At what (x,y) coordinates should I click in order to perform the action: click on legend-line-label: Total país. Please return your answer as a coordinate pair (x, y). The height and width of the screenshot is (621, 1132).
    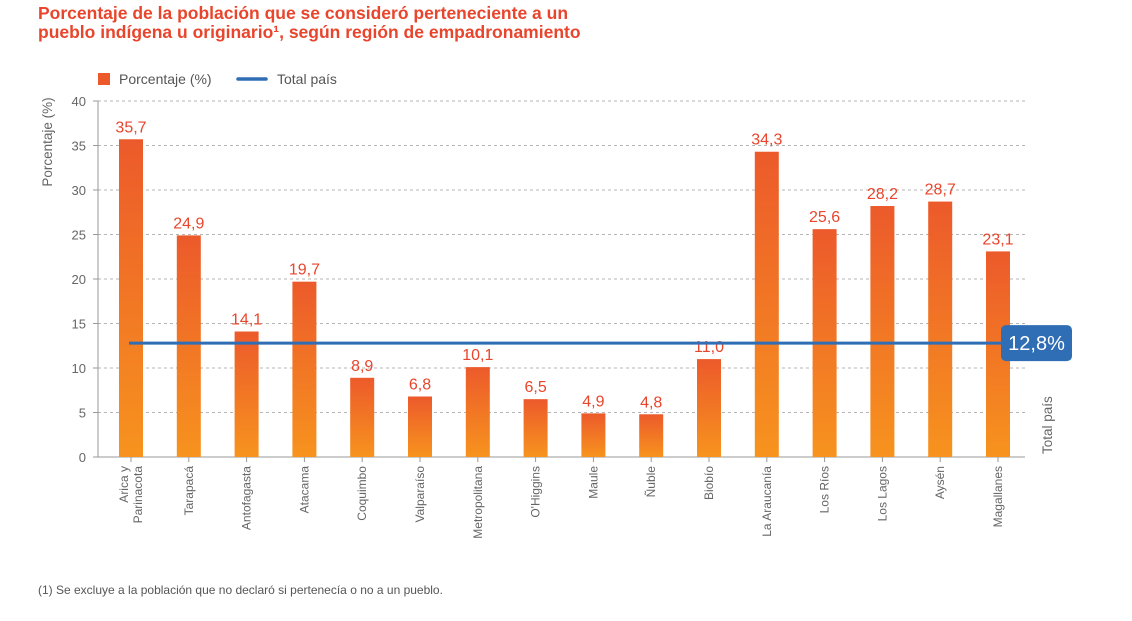
    Looking at the image, I should click on (307, 79).